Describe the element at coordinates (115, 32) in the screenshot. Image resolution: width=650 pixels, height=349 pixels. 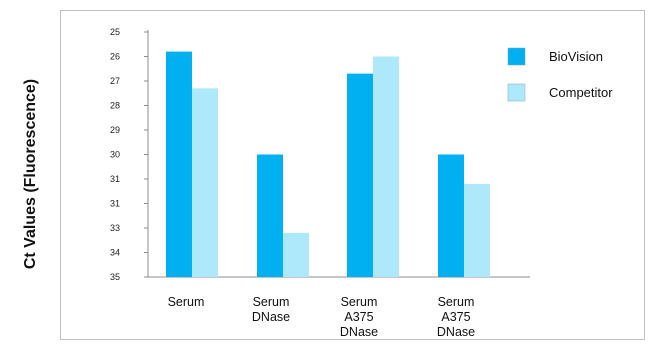
I see `y-tick-label: 25` at that location.